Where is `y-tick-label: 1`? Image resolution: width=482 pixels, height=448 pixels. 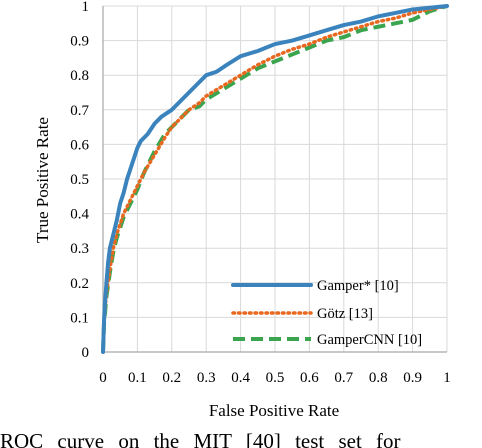
y-tick-label: 1 is located at coordinates (86, 7).